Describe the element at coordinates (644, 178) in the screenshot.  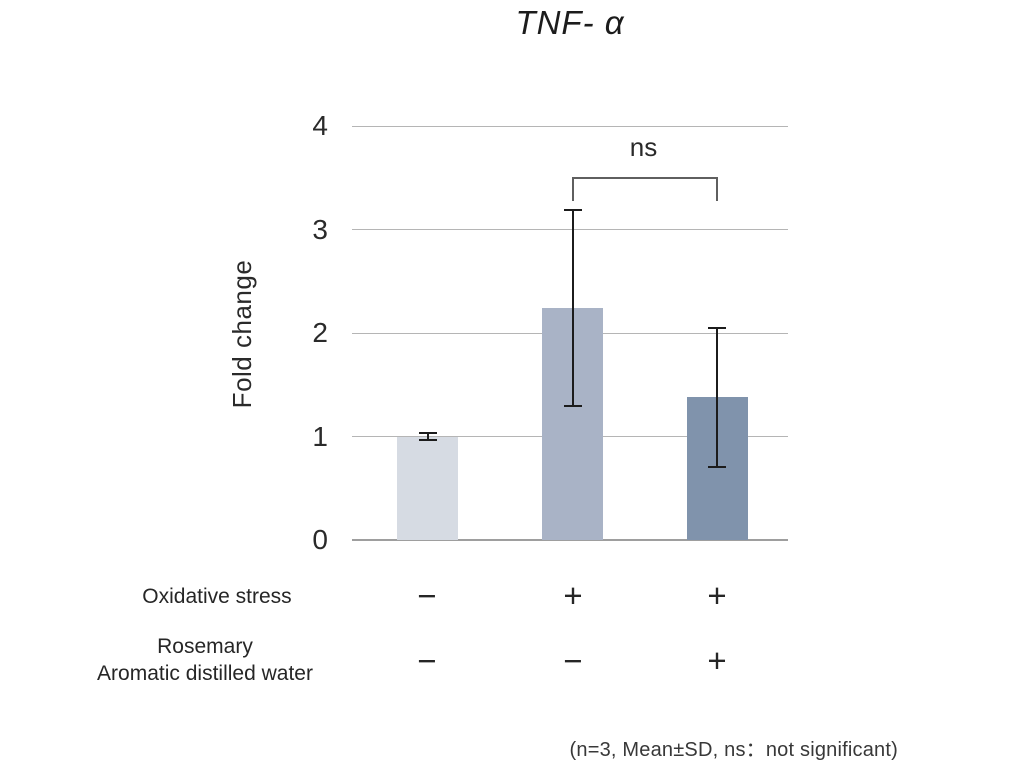
I see `significance-bracket-top` at that location.